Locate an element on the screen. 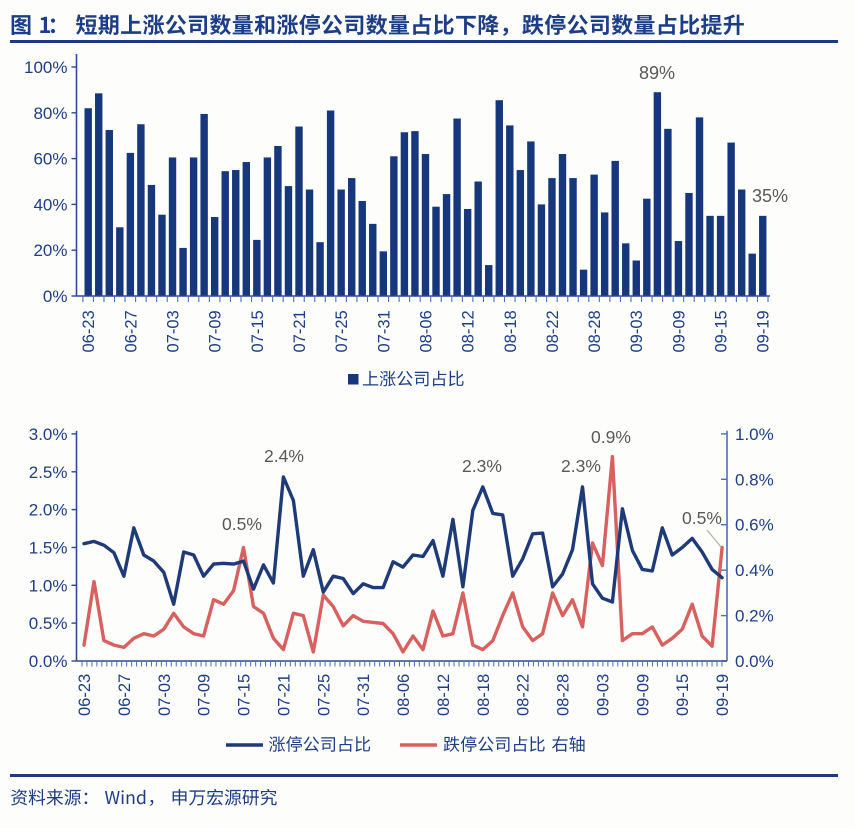 The height and width of the screenshot is (828, 855). svg-text: 100% is located at coordinates (45, 67).